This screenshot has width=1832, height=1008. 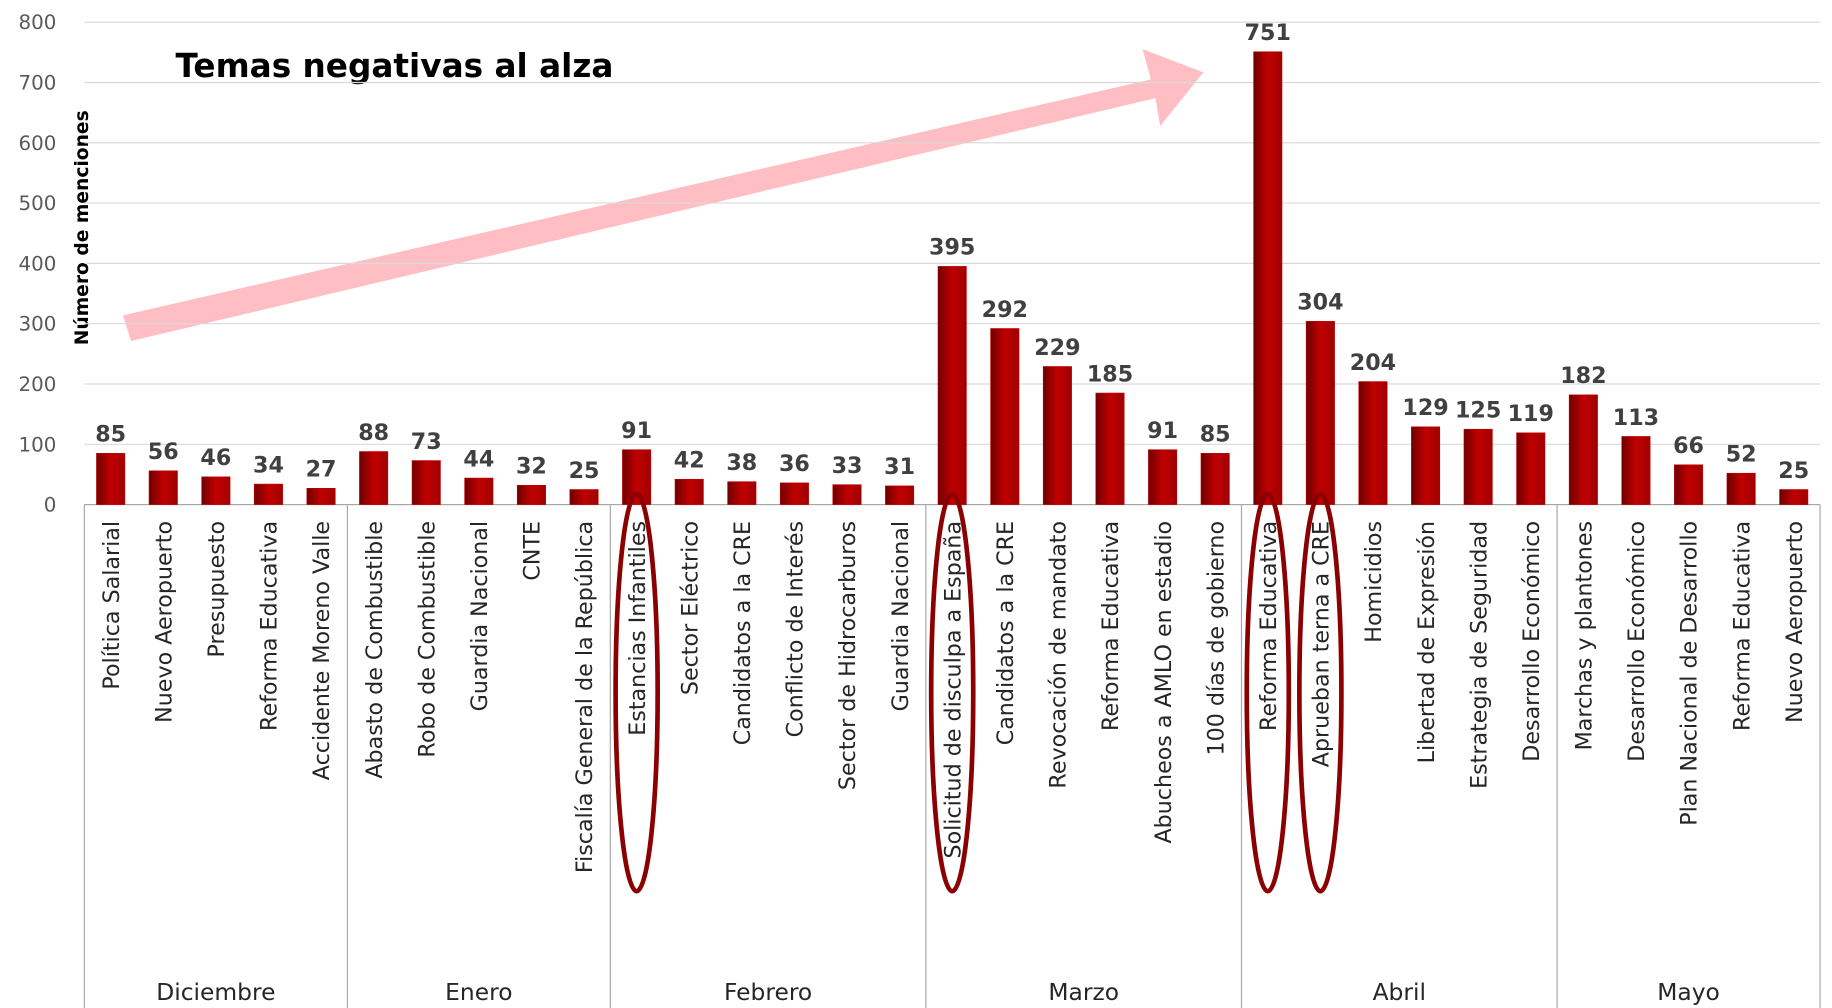 I want to click on group-label: Diciembre, so click(x=215, y=992).